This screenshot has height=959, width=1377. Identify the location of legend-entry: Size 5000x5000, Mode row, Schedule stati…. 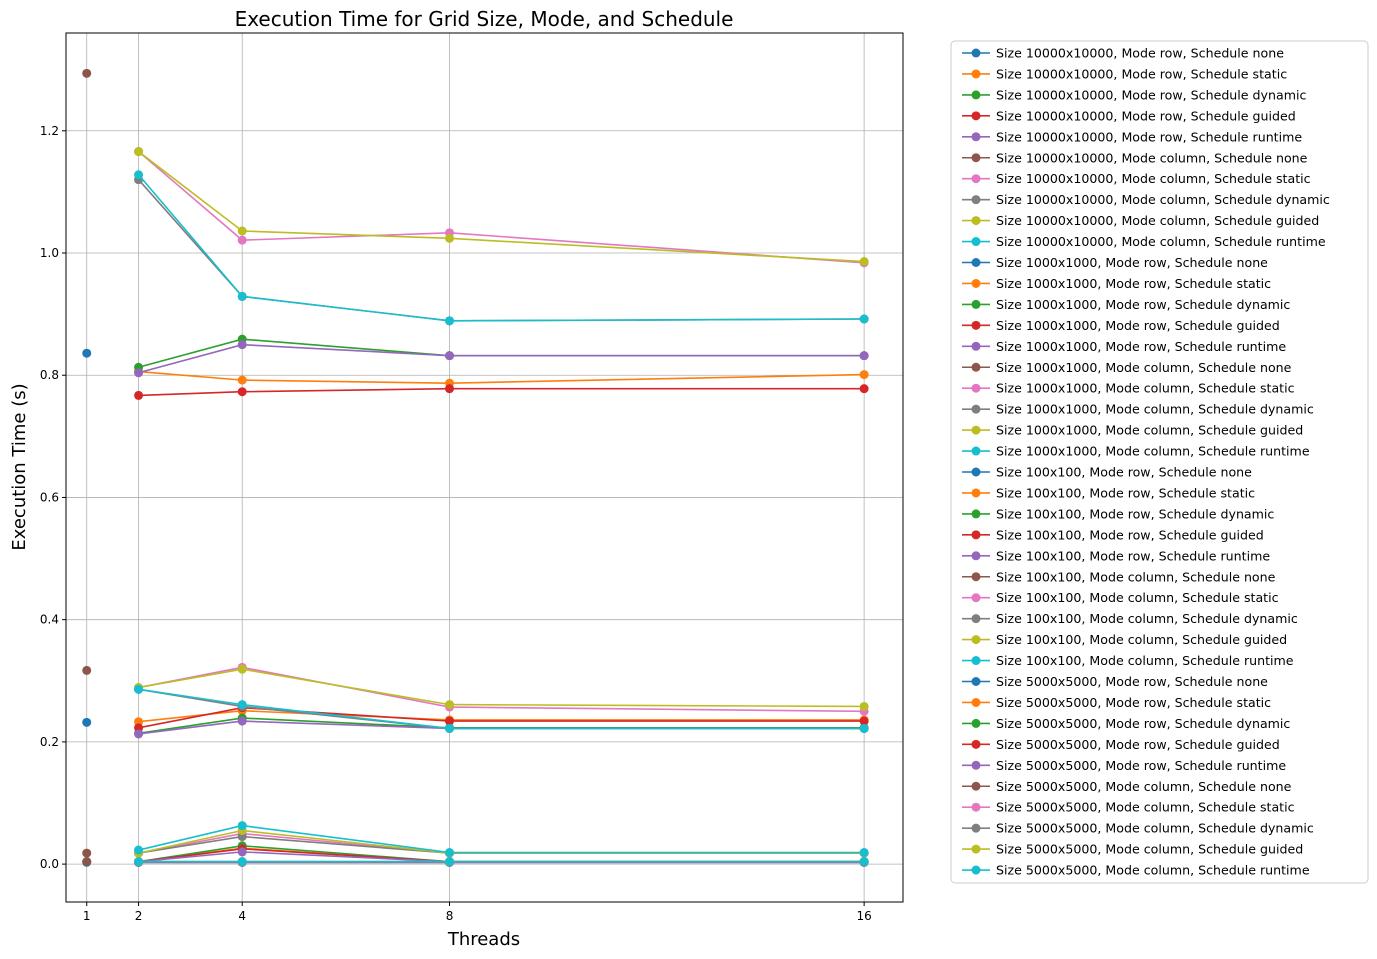
(1116, 702).